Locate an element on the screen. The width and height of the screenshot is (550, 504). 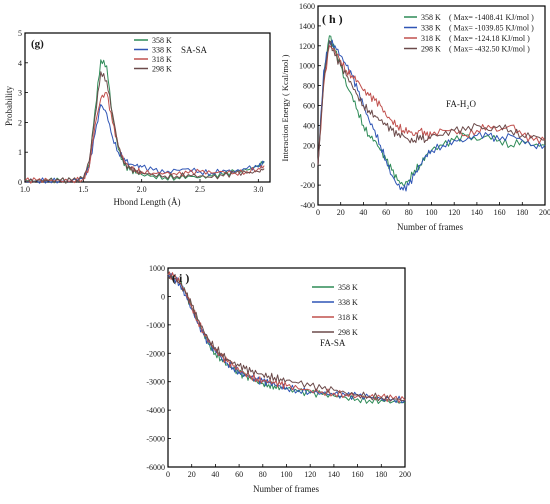
panel-g-y-tick-label: 5 is located at coordinates (20, 33).